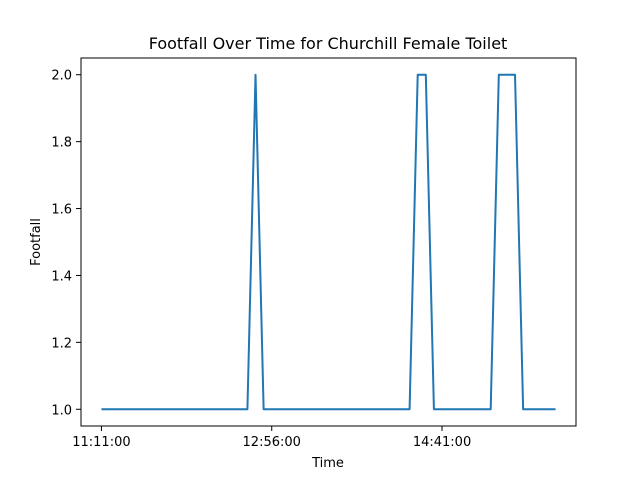  What do you see at coordinates (61, 276) in the screenshot?
I see `y-tick-label: 1.4` at bounding box center [61, 276].